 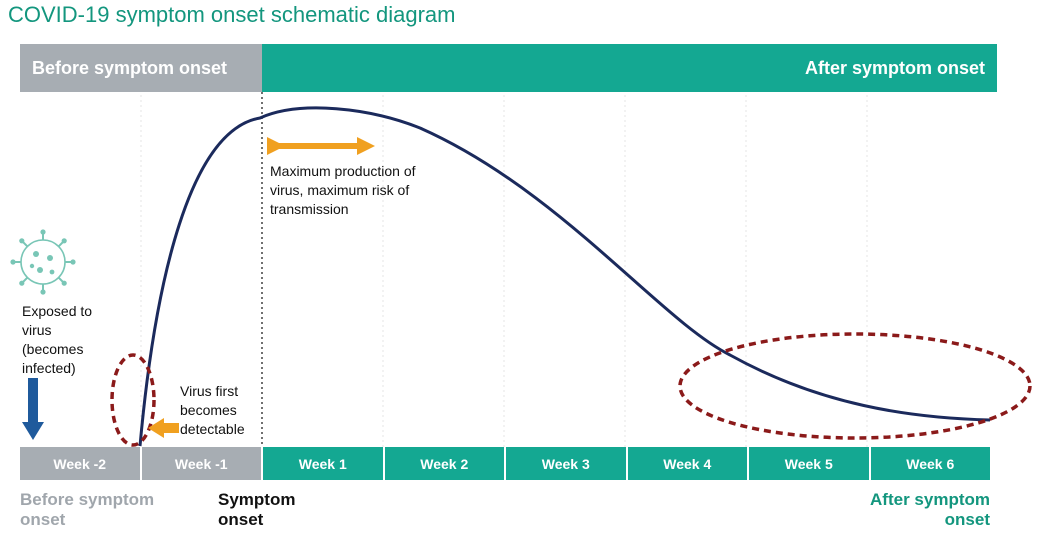 What do you see at coordinates (257, 509) in the screenshot?
I see `bottom-label-onset: Symptom onset` at bounding box center [257, 509].